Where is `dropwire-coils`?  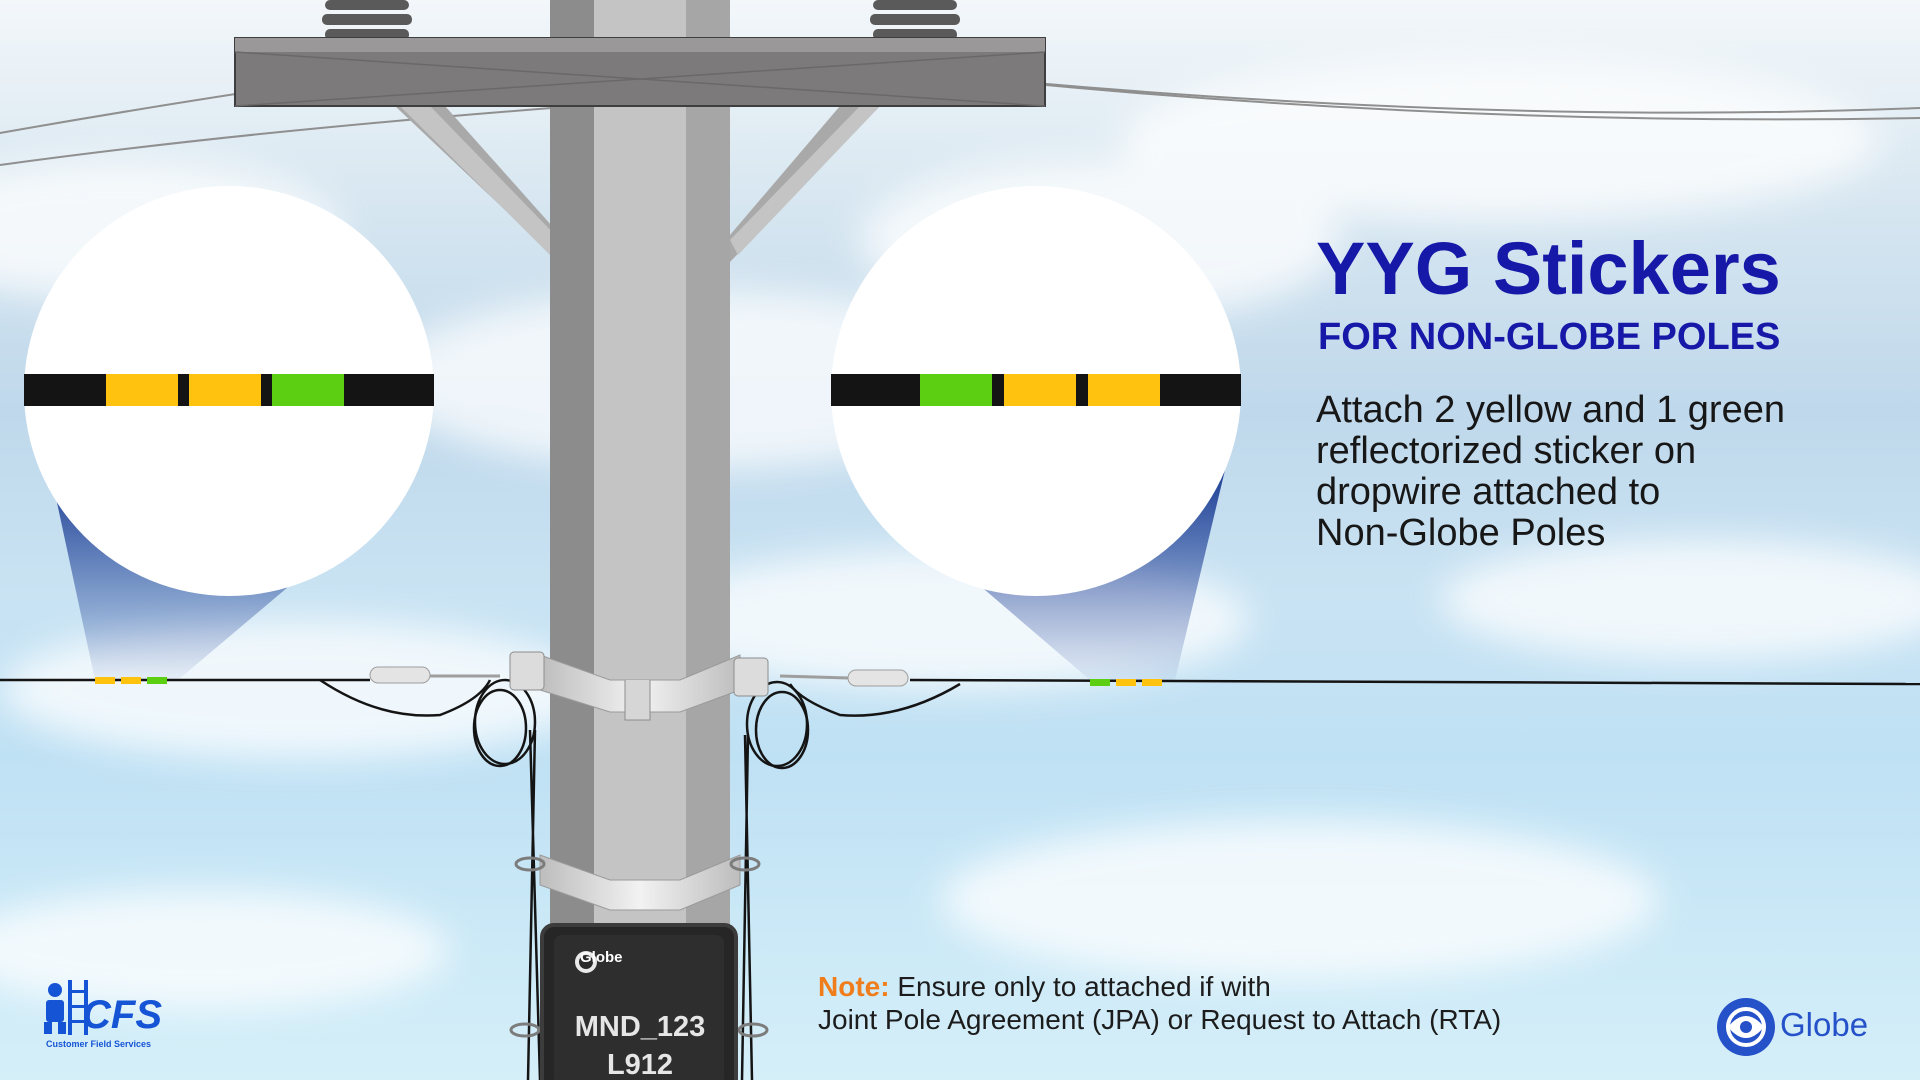
dropwire-coils is located at coordinates (640, 879).